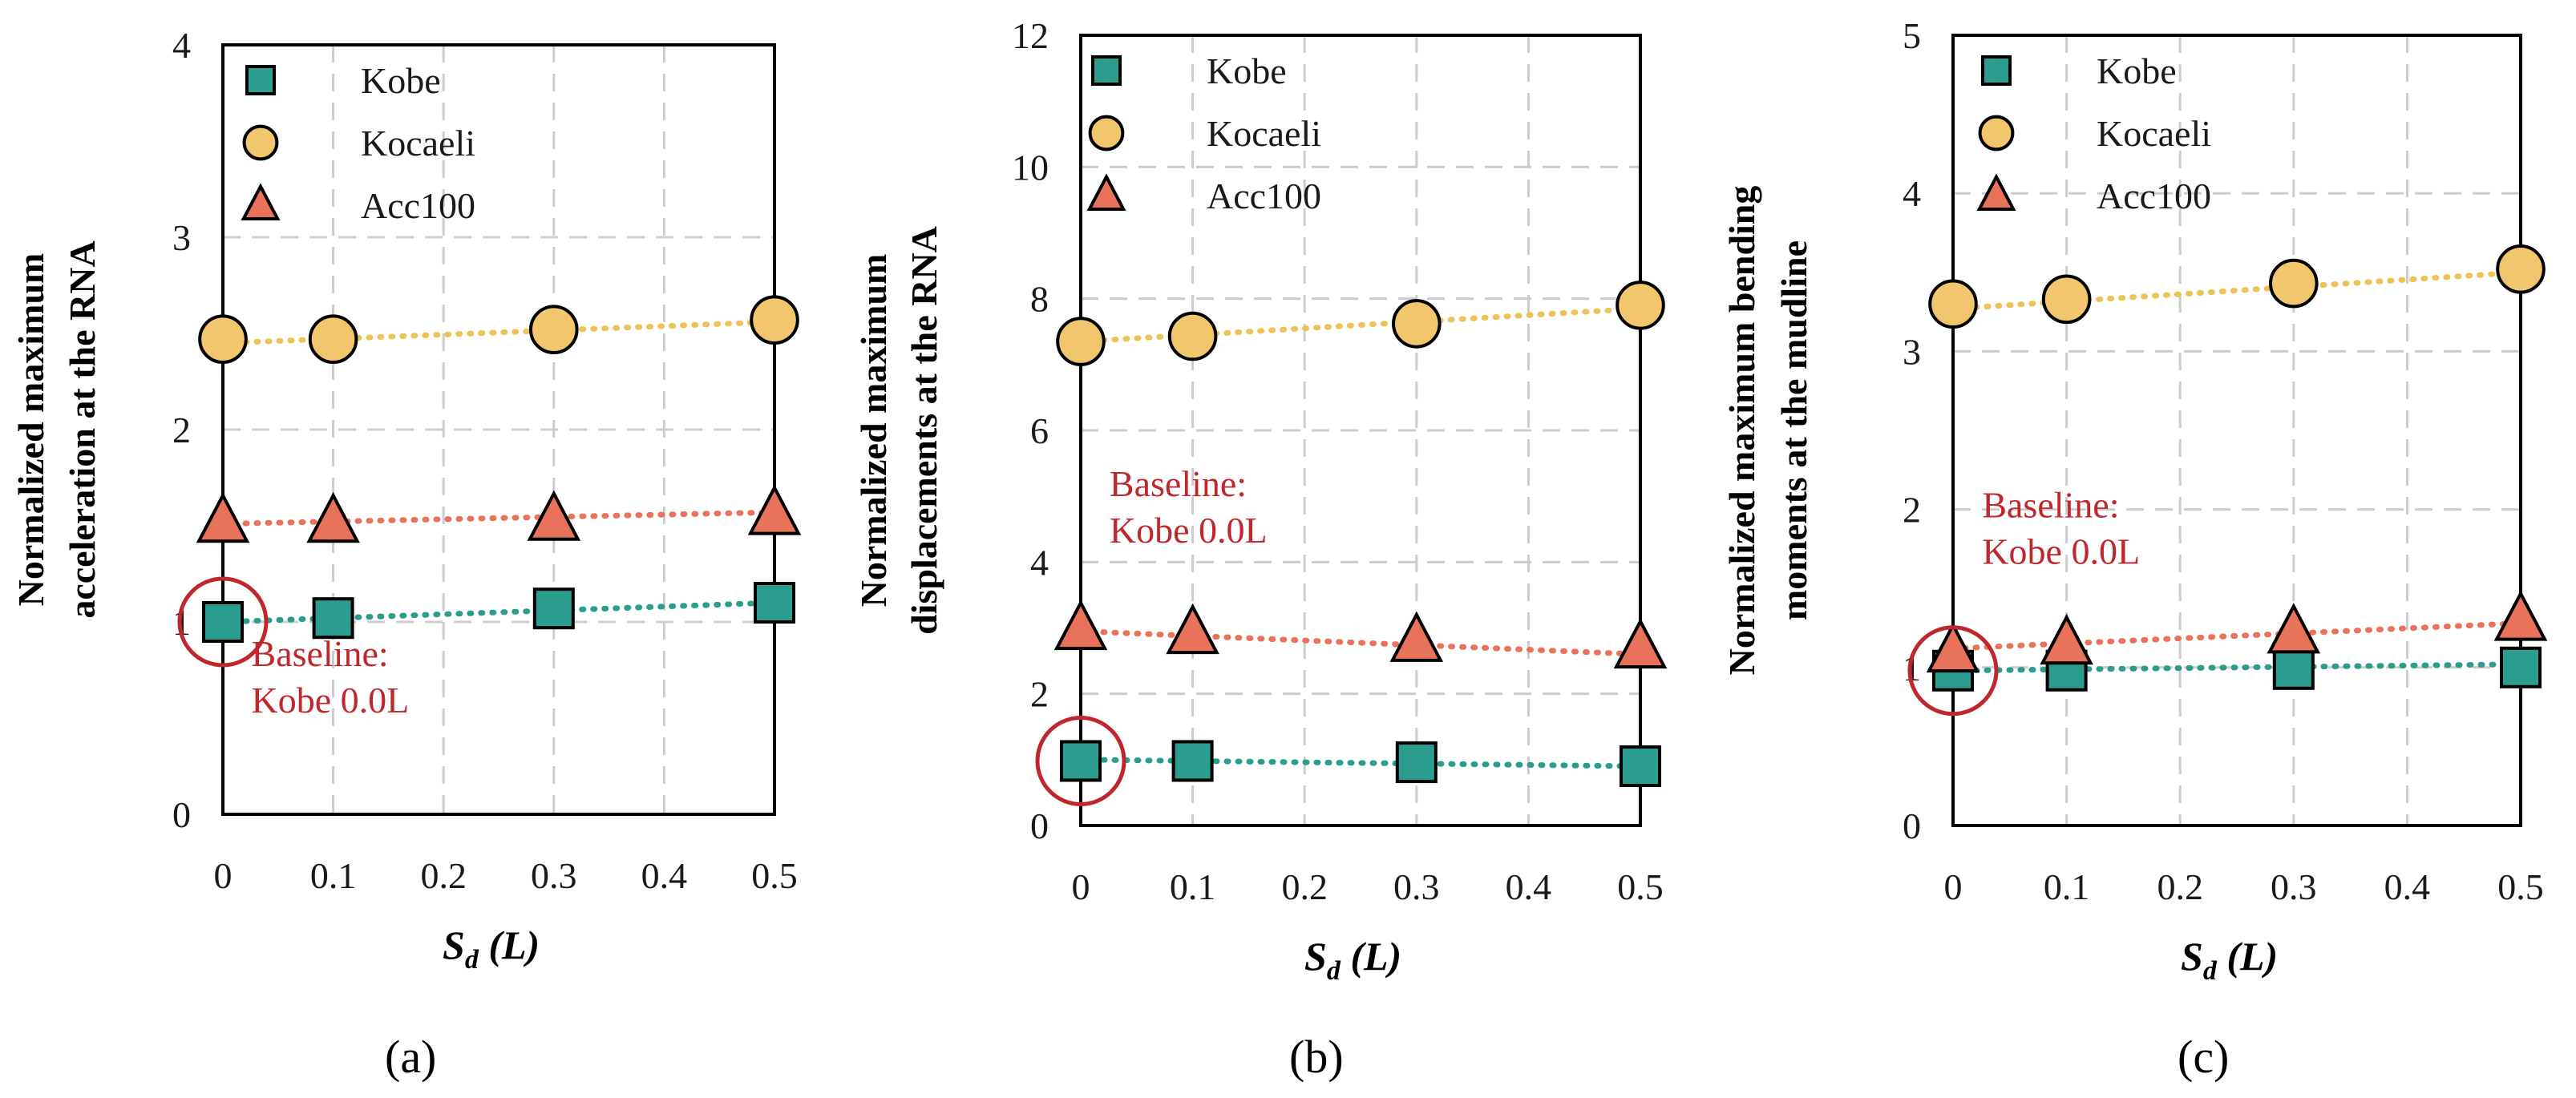  Describe the element at coordinates (260, 142) in the screenshot. I see `legend-marker-kocaeli` at that location.